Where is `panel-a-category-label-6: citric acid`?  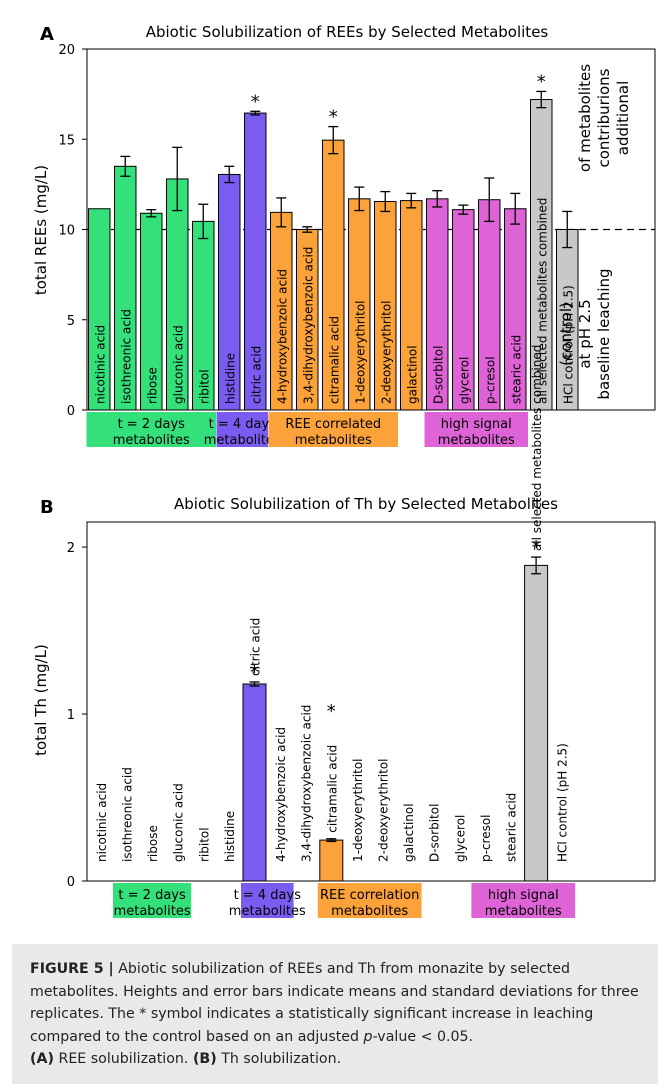
panel-a-category-label-6: citric acid is located at coordinates (256, 375).